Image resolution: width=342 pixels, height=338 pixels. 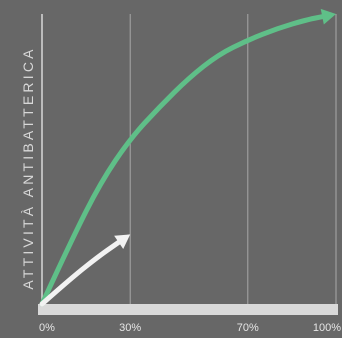 I want to click on x-axis-bar, so click(x=188, y=309).